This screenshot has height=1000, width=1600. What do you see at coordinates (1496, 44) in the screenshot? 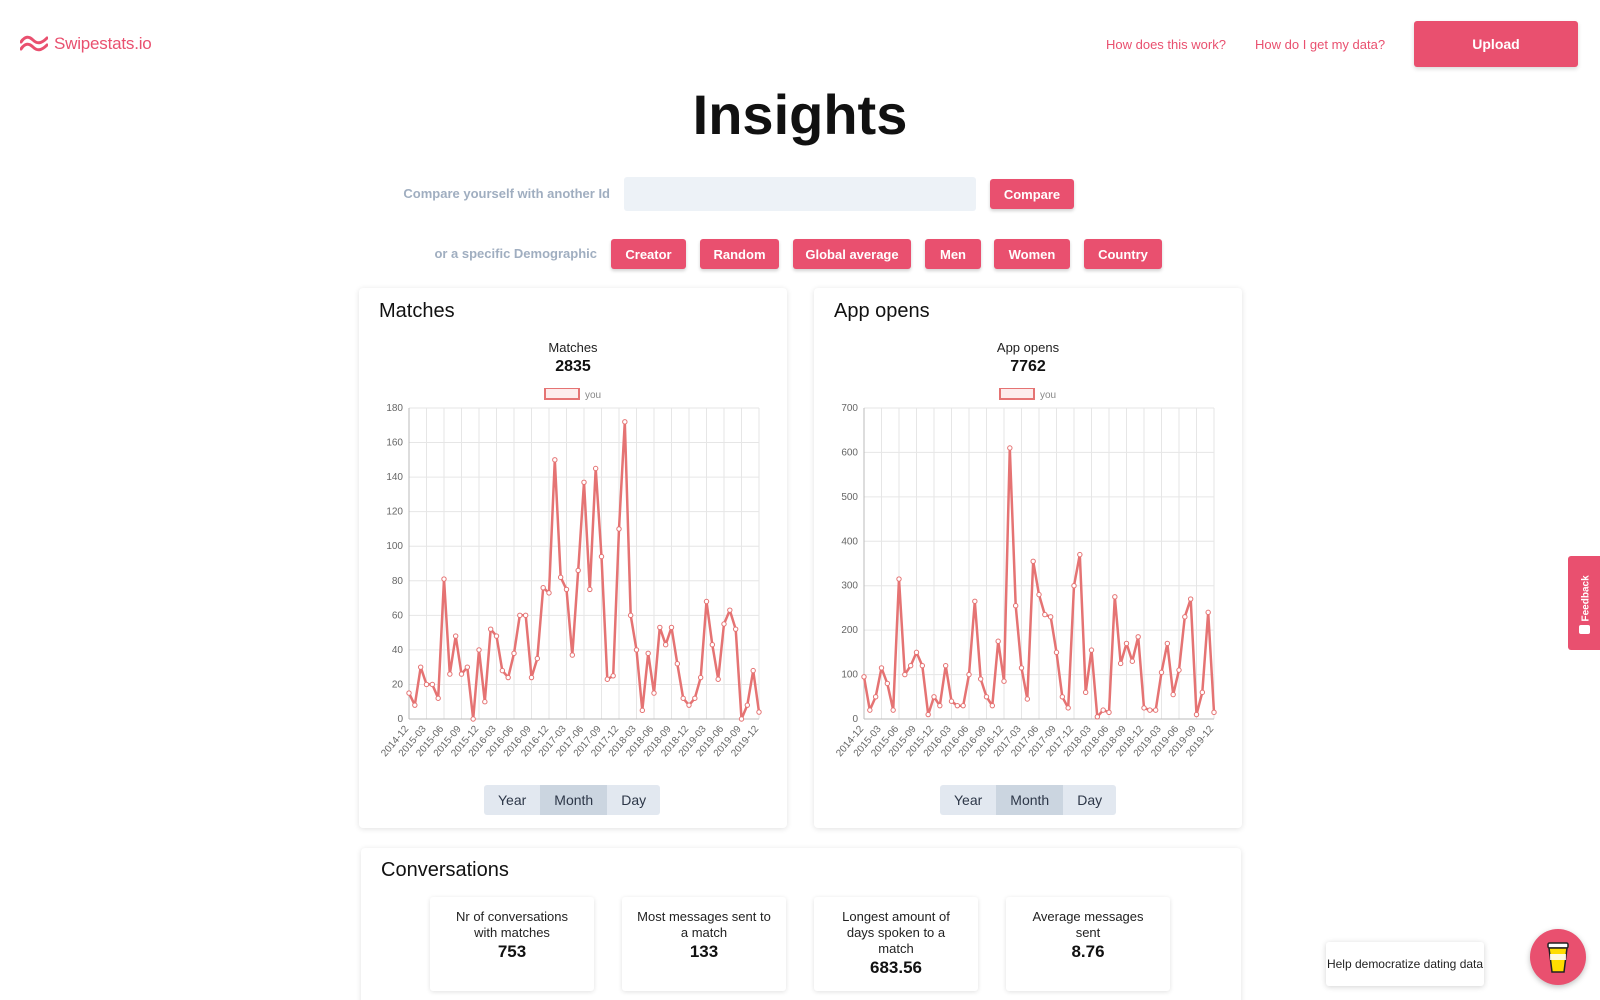
I see `upload-button: Upload` at bounding box center [1496, 44].